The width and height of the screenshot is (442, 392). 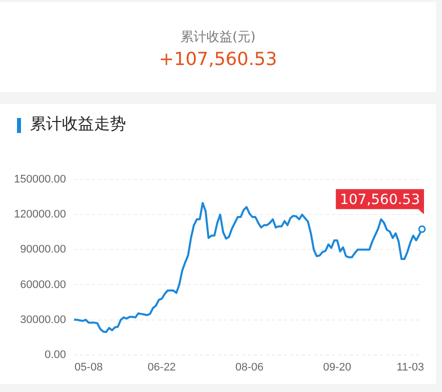 I want to click on x-tick-label: 09-20, so click(x=337, y=367).